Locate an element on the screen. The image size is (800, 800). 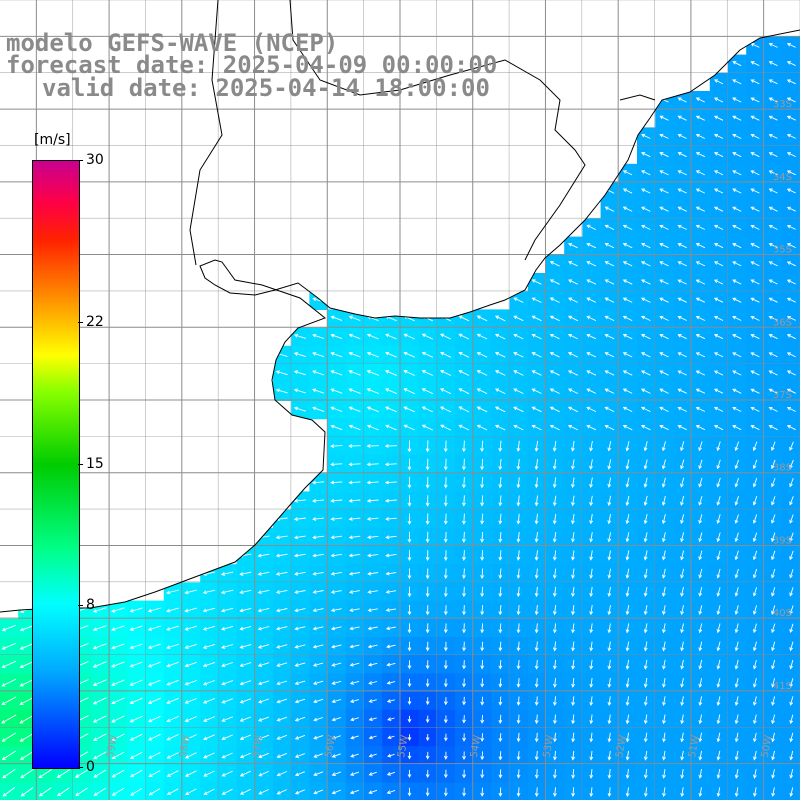
colorbar-tick-mark is located at coordinates (80, 464).